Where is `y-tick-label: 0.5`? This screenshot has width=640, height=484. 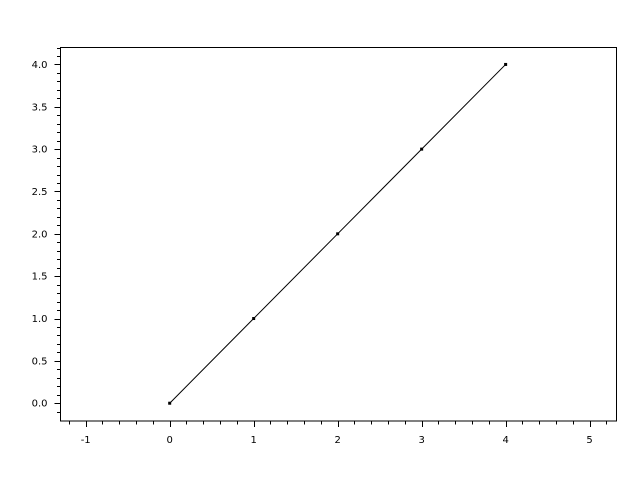
y-tick-label: 0.5 is located at coordinates (40, 361).